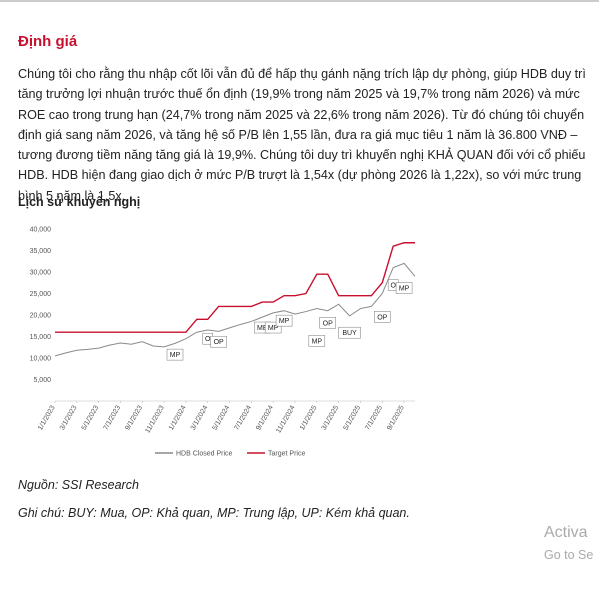  What do you see at coordinates (41, 316) in the screenshot?
I see `y-tick-label: 20,000` at bounding box center [41, 316].